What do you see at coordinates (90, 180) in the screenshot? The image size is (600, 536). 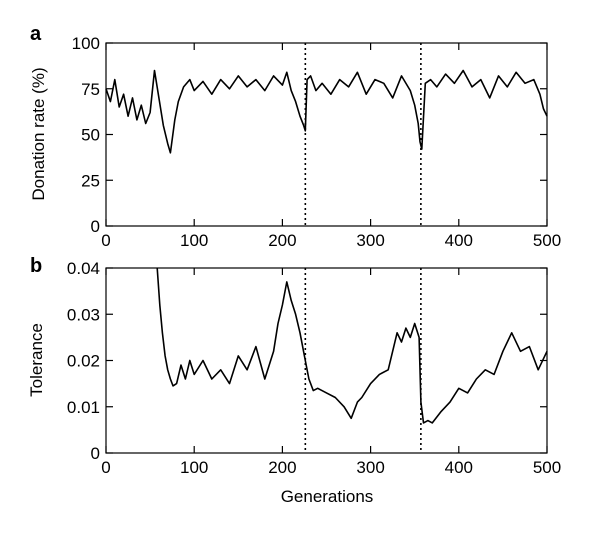 I see `y-tick-label: 25` at bounding box center [90, 180].